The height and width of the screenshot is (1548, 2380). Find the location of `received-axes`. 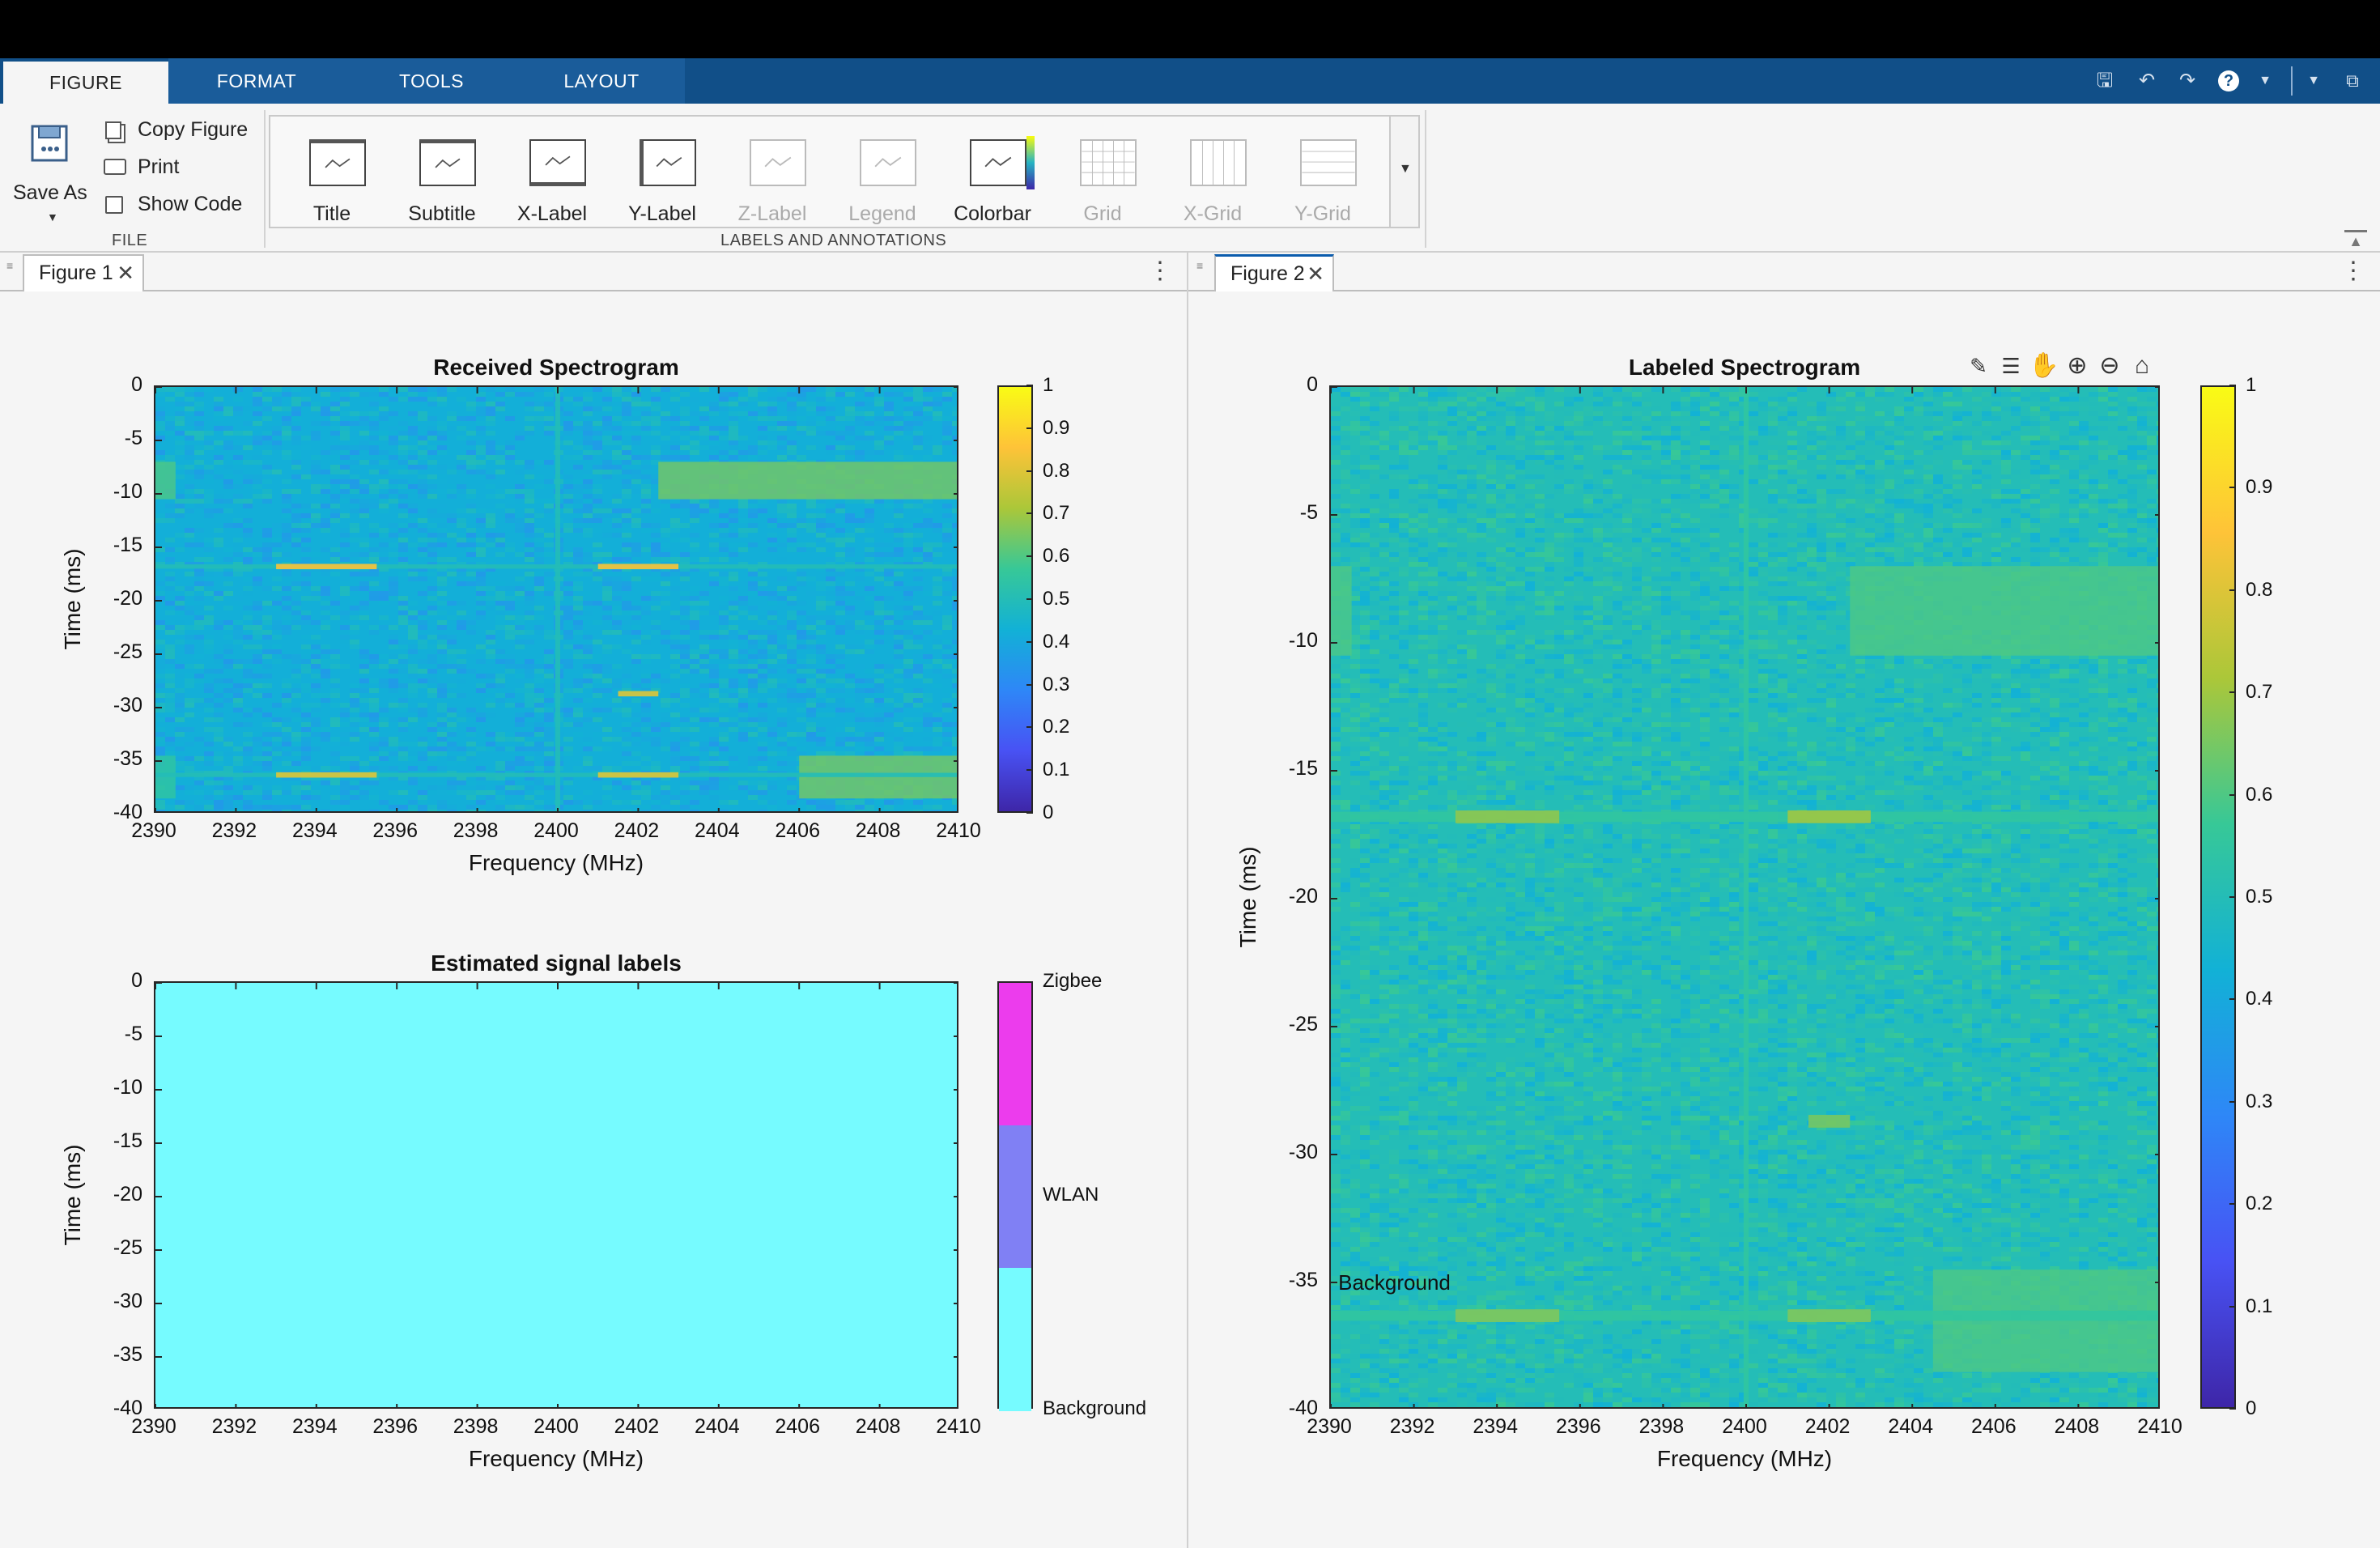

received-axes is located at coordinates (556, 599).